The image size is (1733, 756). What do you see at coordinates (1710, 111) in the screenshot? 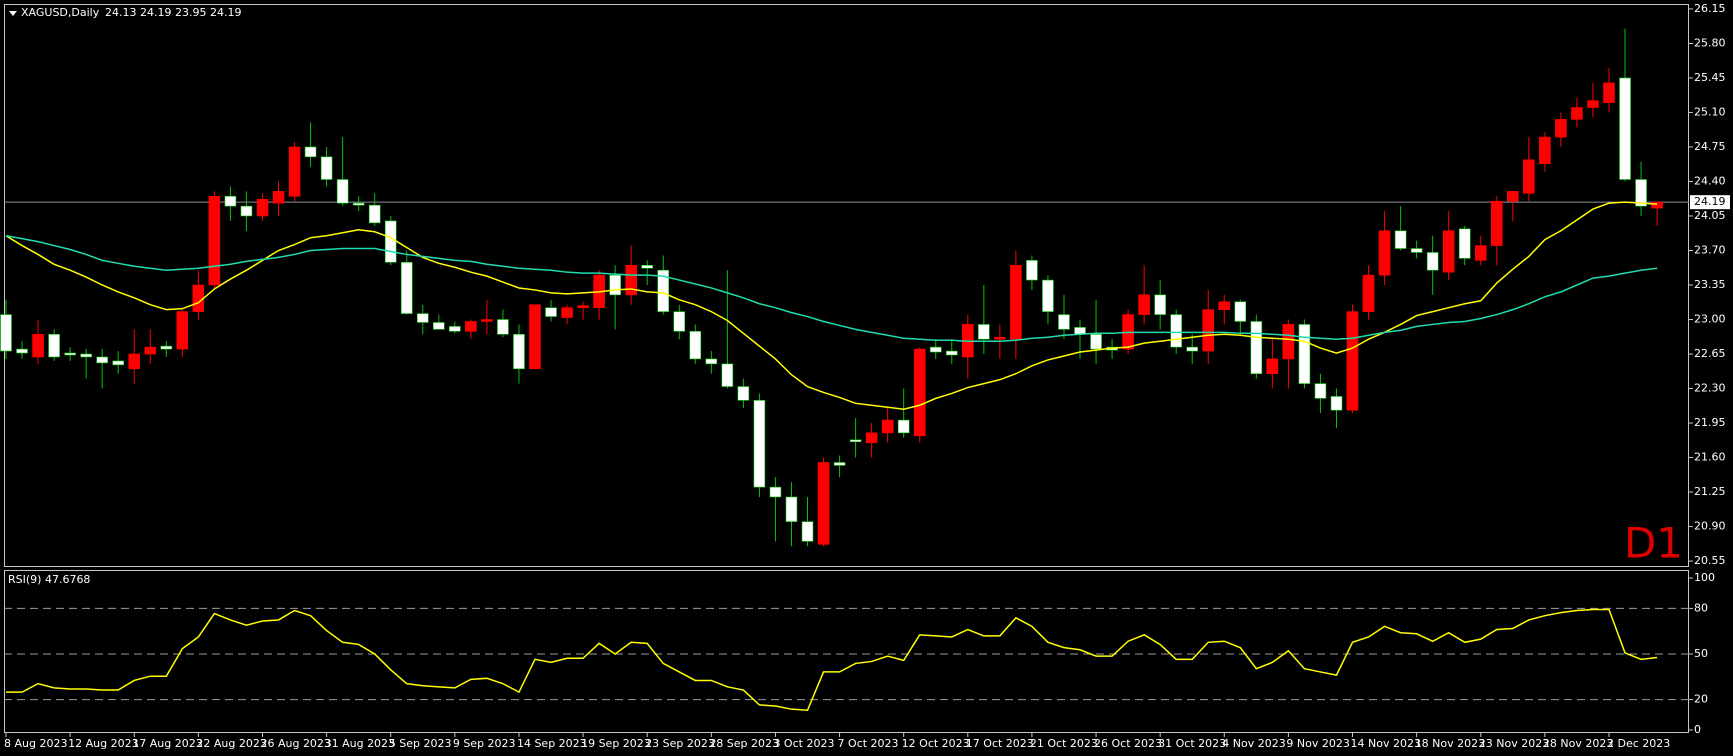
I see `y-tick-label: 25.10` at bounding box center [1710, 111].